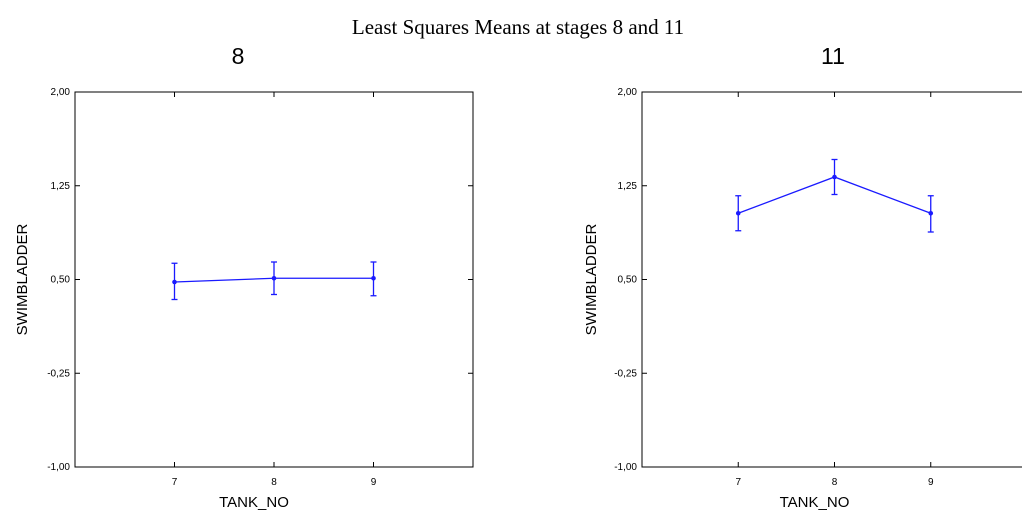 The width and height of the screenshot is (1022, 525). Describe the element at coordinates (833, 56) in the screenshot. I see `panel-title: 11` at that location.